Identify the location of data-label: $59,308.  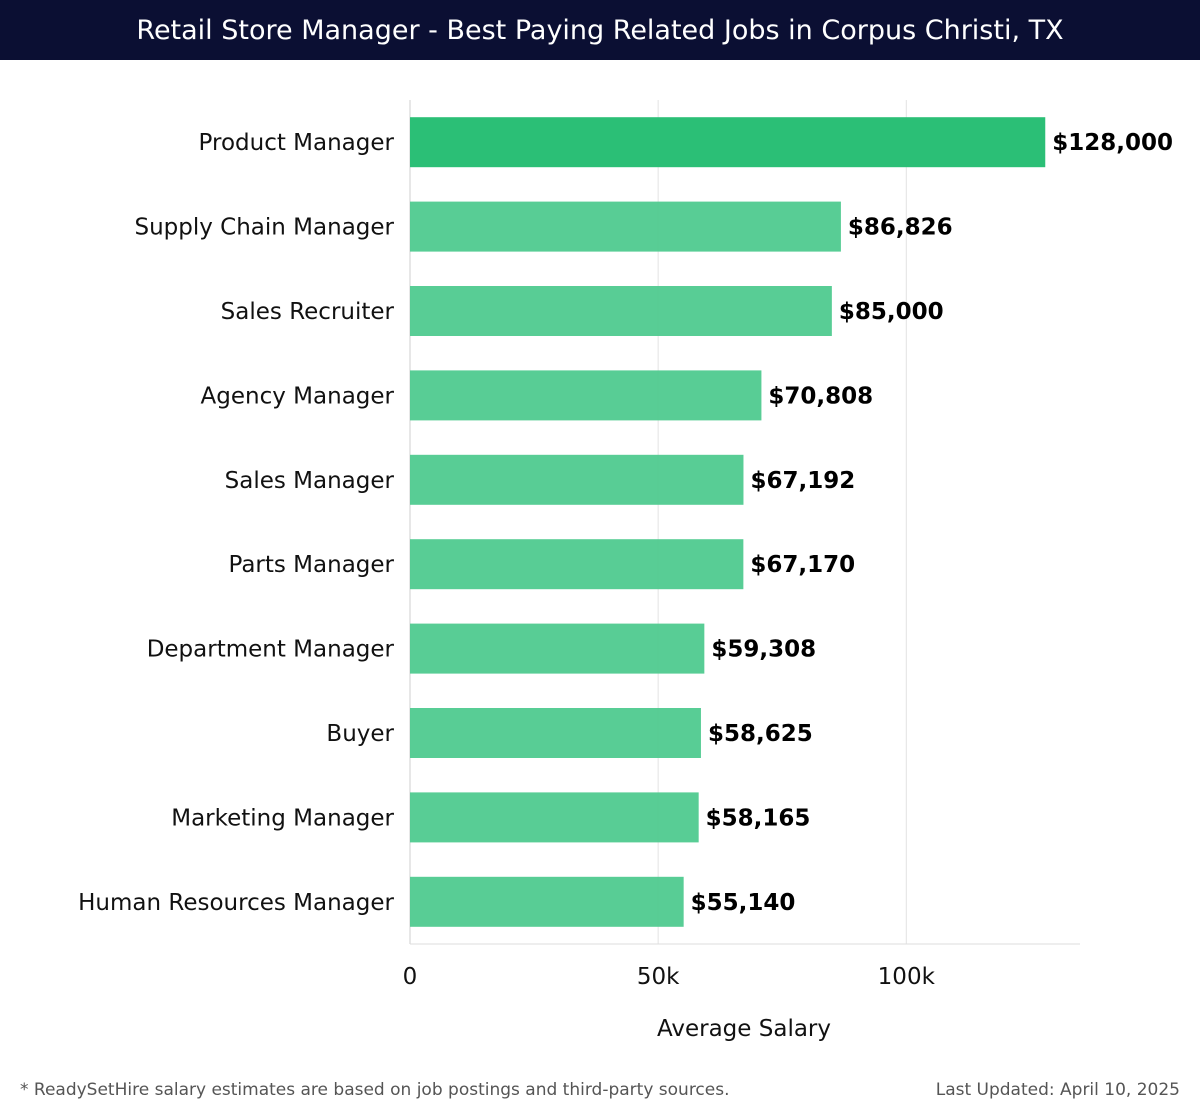
(763, 650).